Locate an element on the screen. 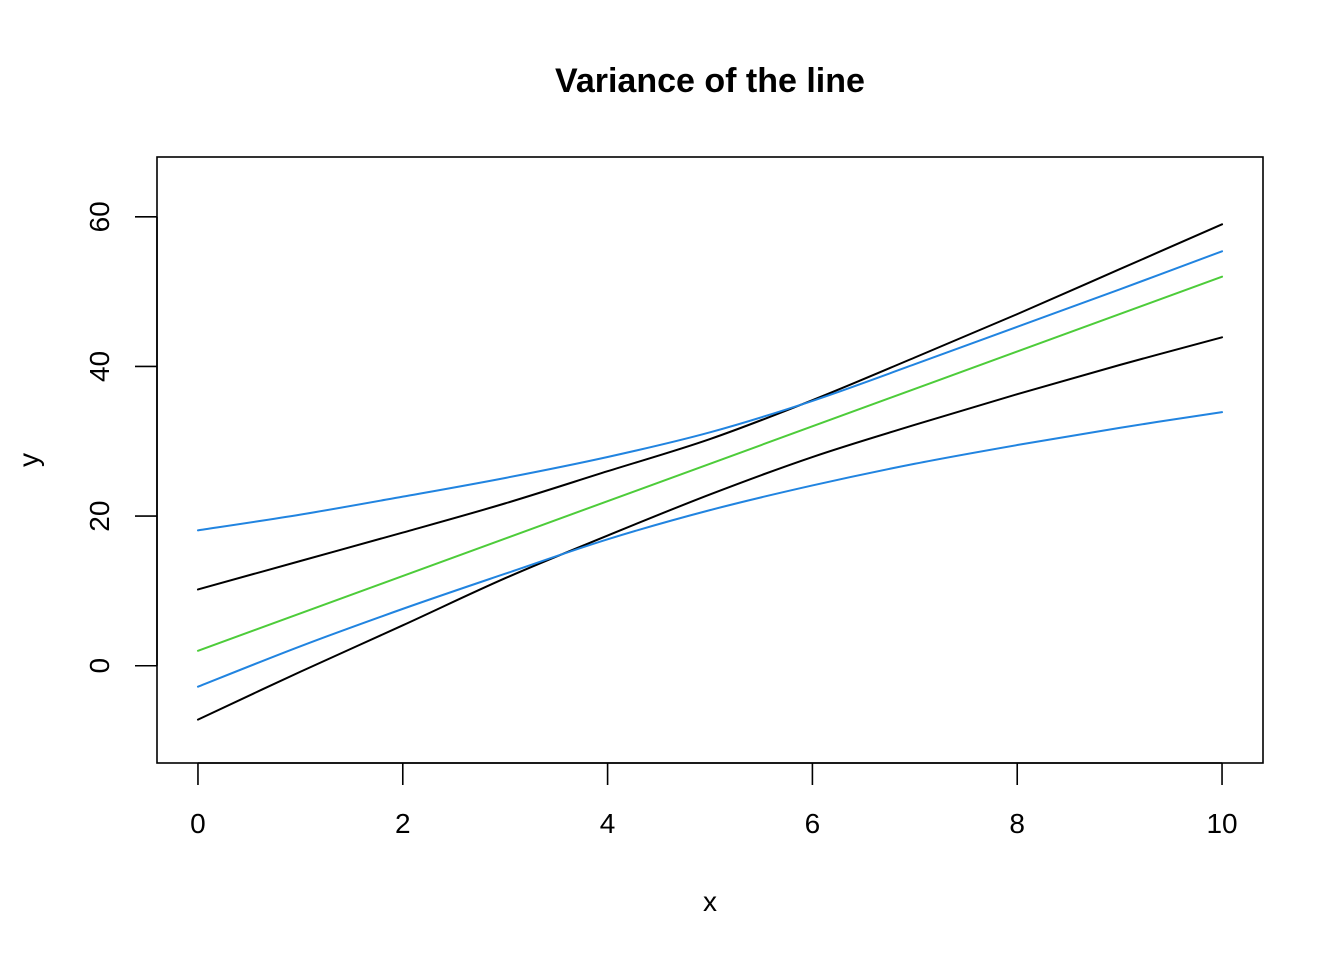 The width and height of the screenshot is (1344, 960). chart-title: Variance of the line is located at coordinates (710, 81).